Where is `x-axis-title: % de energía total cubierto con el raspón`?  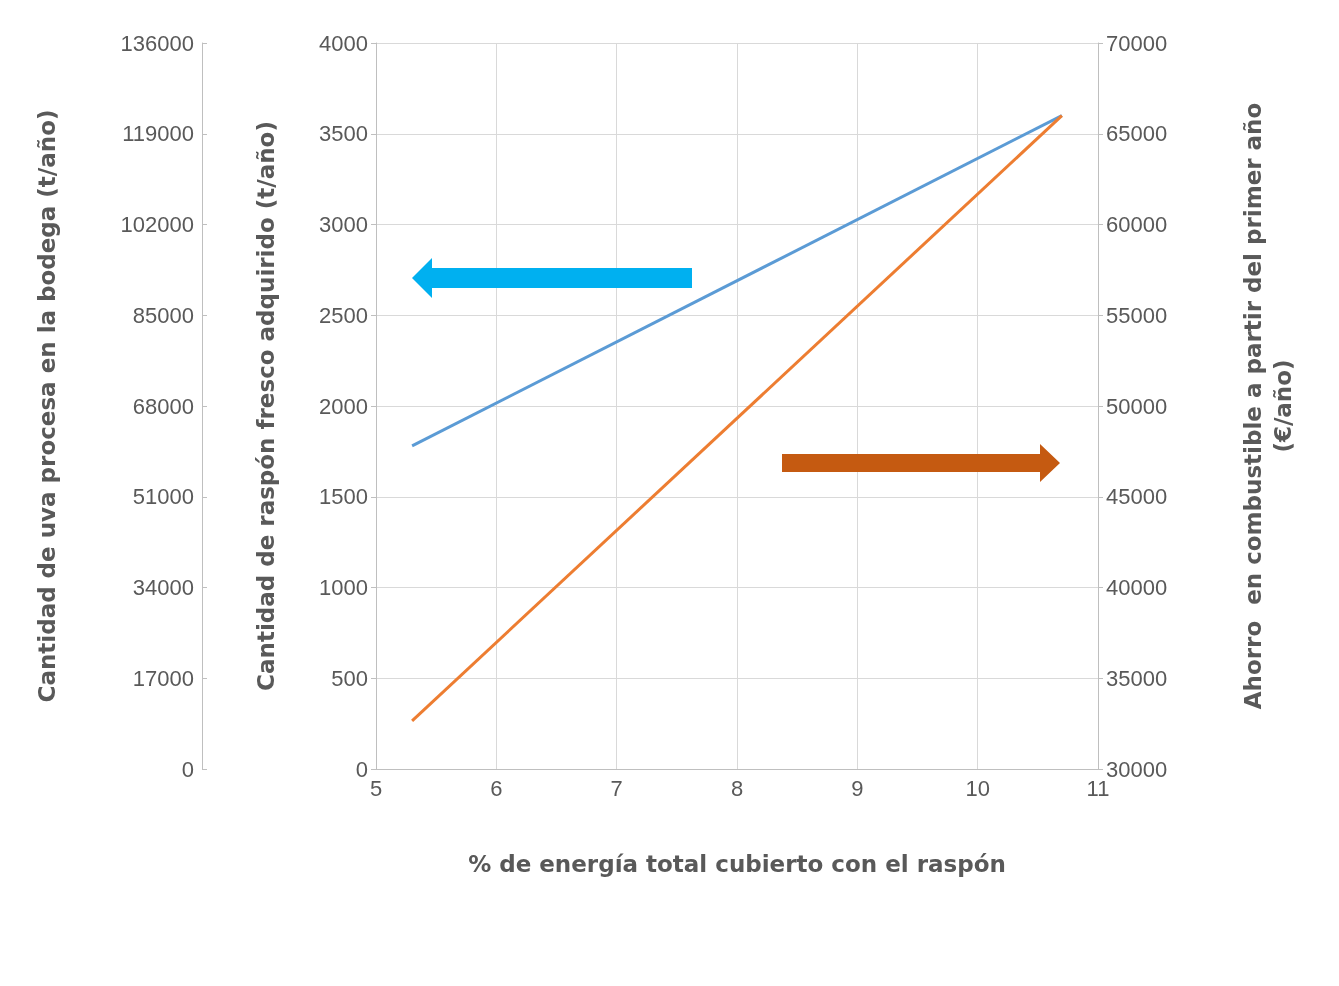
x-axis-title: % de energía total cubierto con el raspón is located at coordinates (737, 864).